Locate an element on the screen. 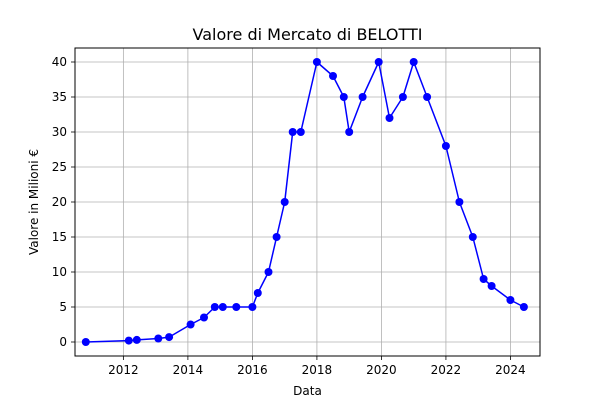 The height and width of the screenshot is (400, 600). y-tick-label: 10 is located at coordinates (59, 272).